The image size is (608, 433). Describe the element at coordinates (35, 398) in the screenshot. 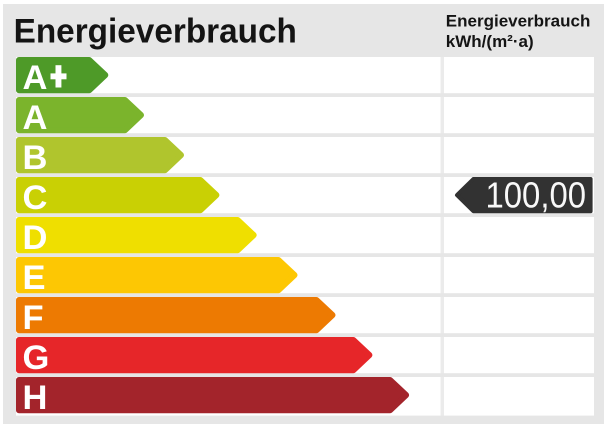

I see `svg-text: H` at that location.